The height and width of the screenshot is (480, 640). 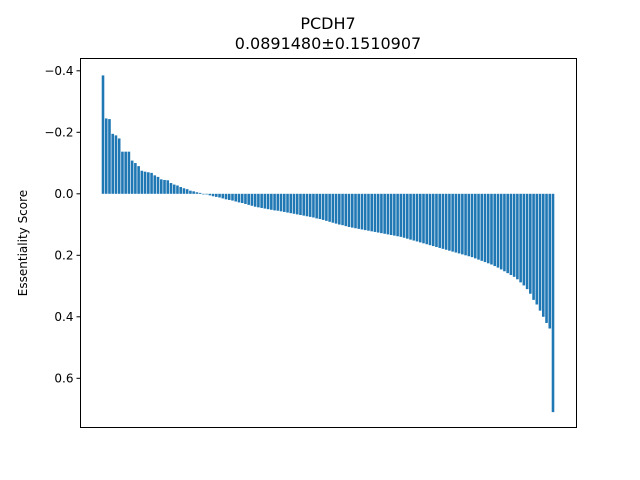 I want to click on y-tick-label: 0.0, so click(x=63, y=194).